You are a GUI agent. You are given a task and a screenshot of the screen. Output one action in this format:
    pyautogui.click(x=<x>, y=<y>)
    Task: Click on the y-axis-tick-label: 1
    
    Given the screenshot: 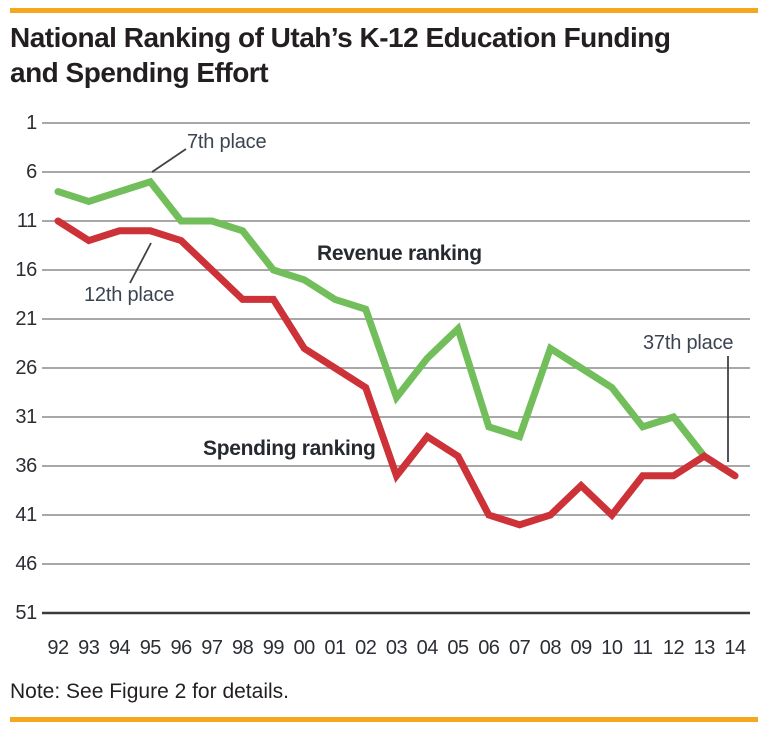 What is the action you would take?
    pyautogui.click(x=31, y=123)
    